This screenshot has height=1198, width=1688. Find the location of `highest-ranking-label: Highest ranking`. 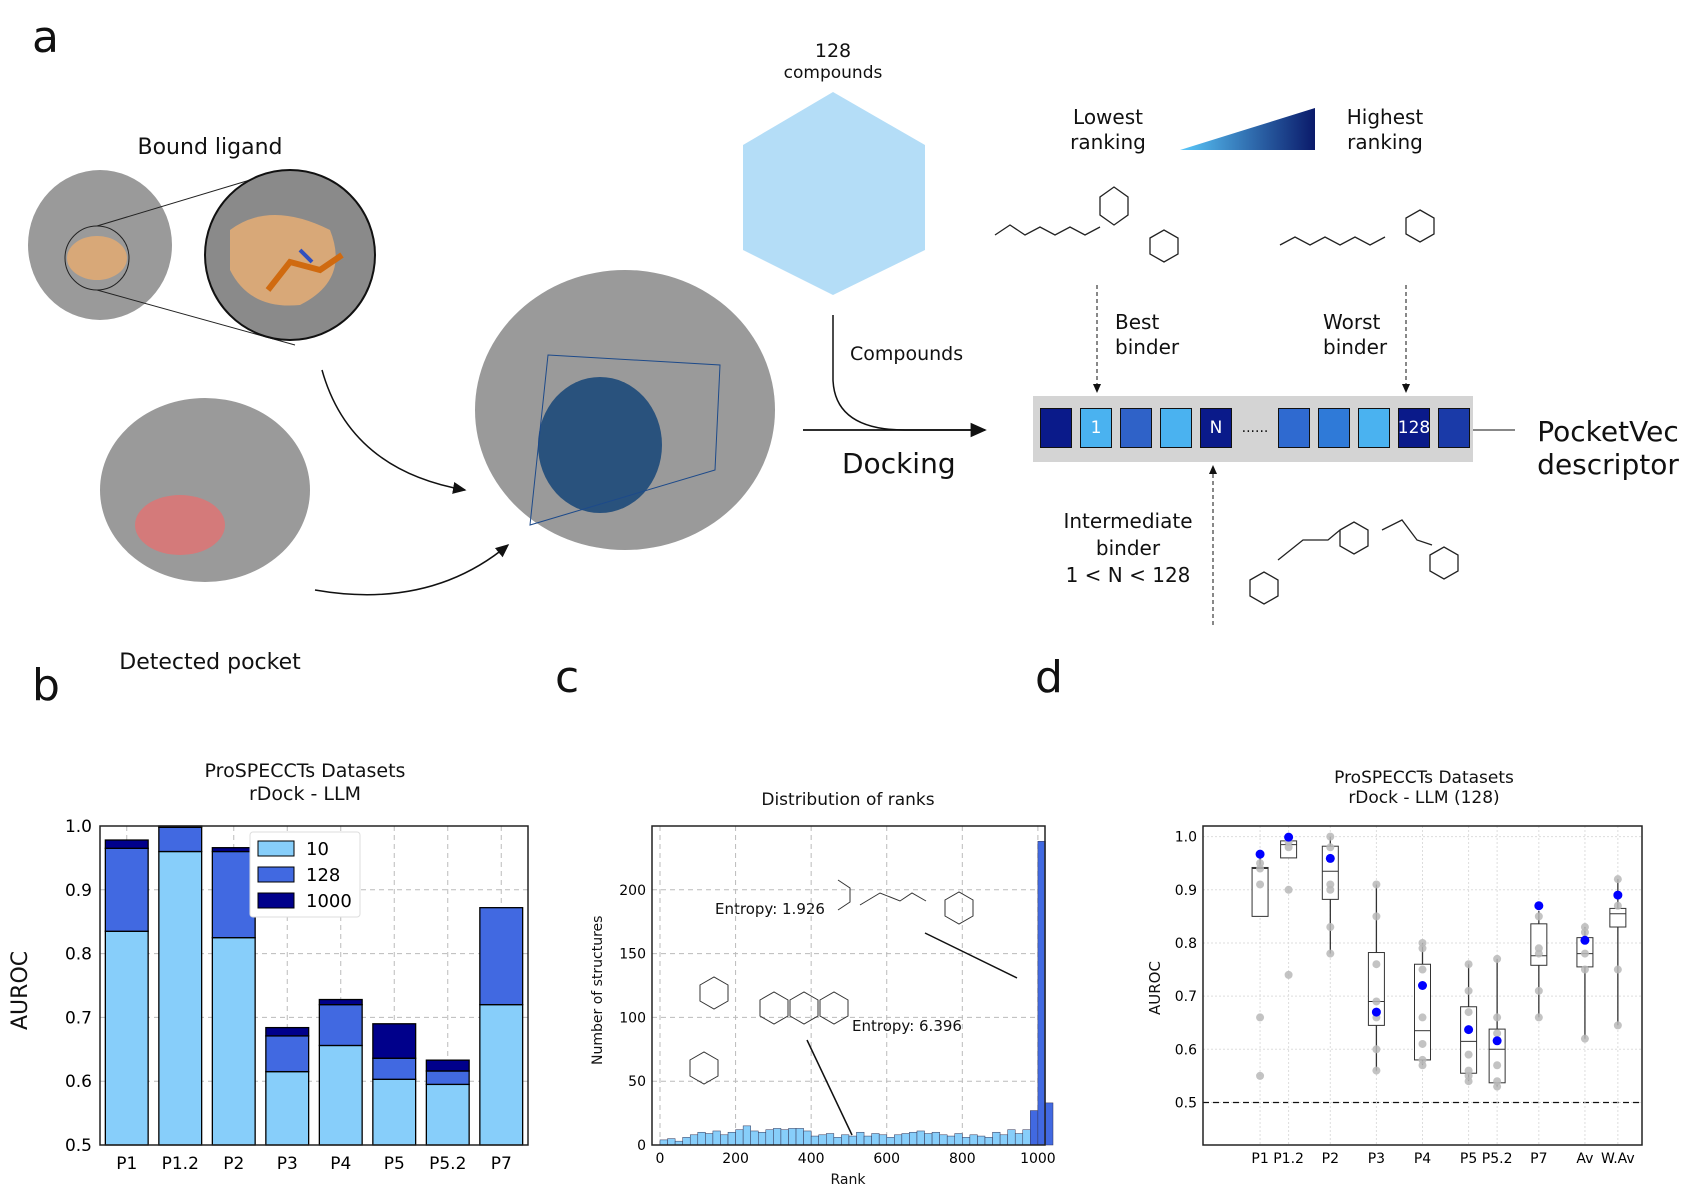

highest-ranking-label: Highest ranking is located at coordinates (1385, 129).